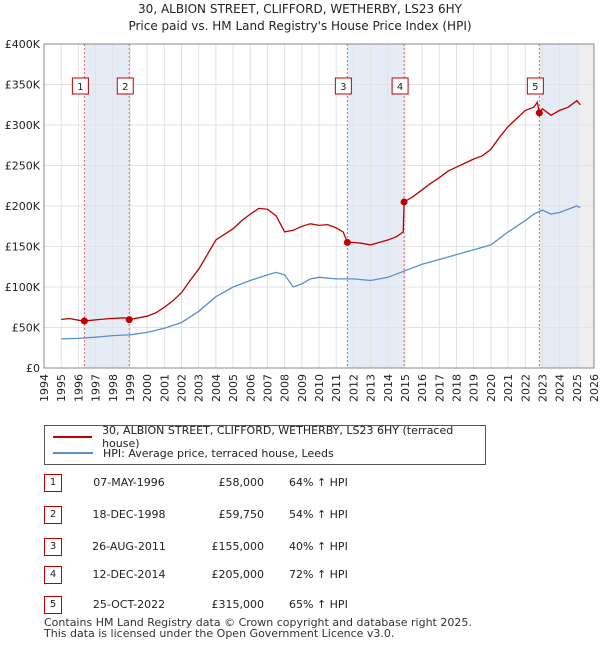 The width and height of the screenshot is (600, 650). I want to click on x-tick-label: 1998, so click(113, 388).